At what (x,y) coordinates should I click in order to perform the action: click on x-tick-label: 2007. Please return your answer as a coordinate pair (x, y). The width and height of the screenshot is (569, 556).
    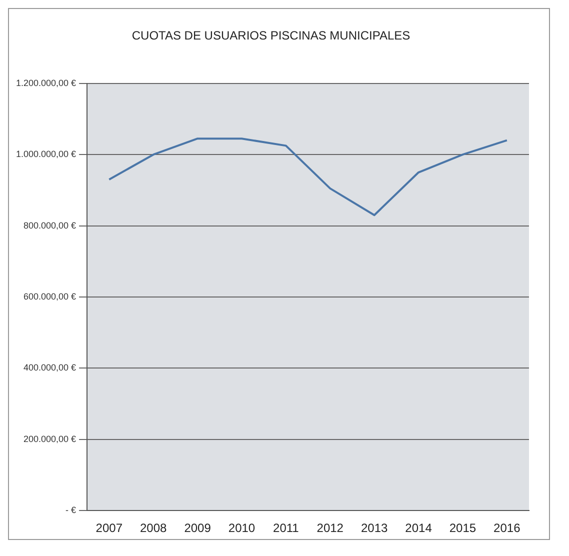
    Looking at the image, I should click on (109, 528).